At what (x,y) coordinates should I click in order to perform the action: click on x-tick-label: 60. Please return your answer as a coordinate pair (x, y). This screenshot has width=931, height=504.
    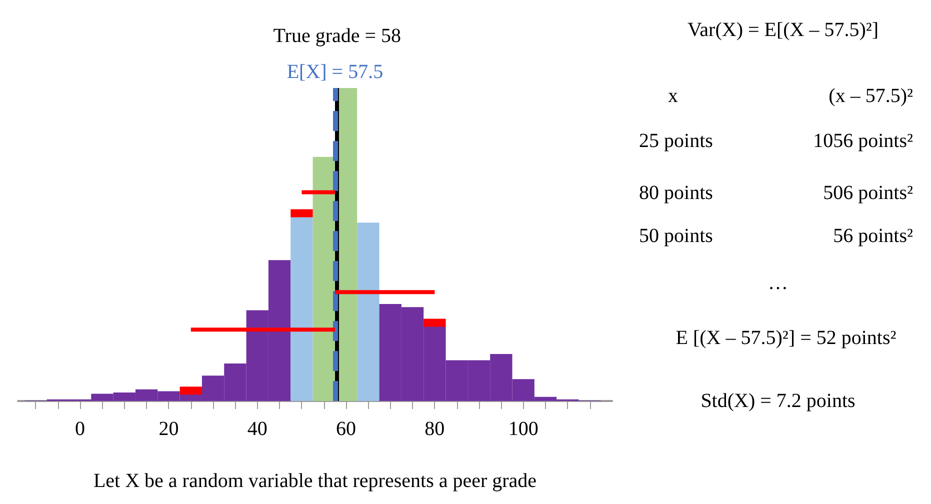
    Looking at the image, I should click on (346, 429).